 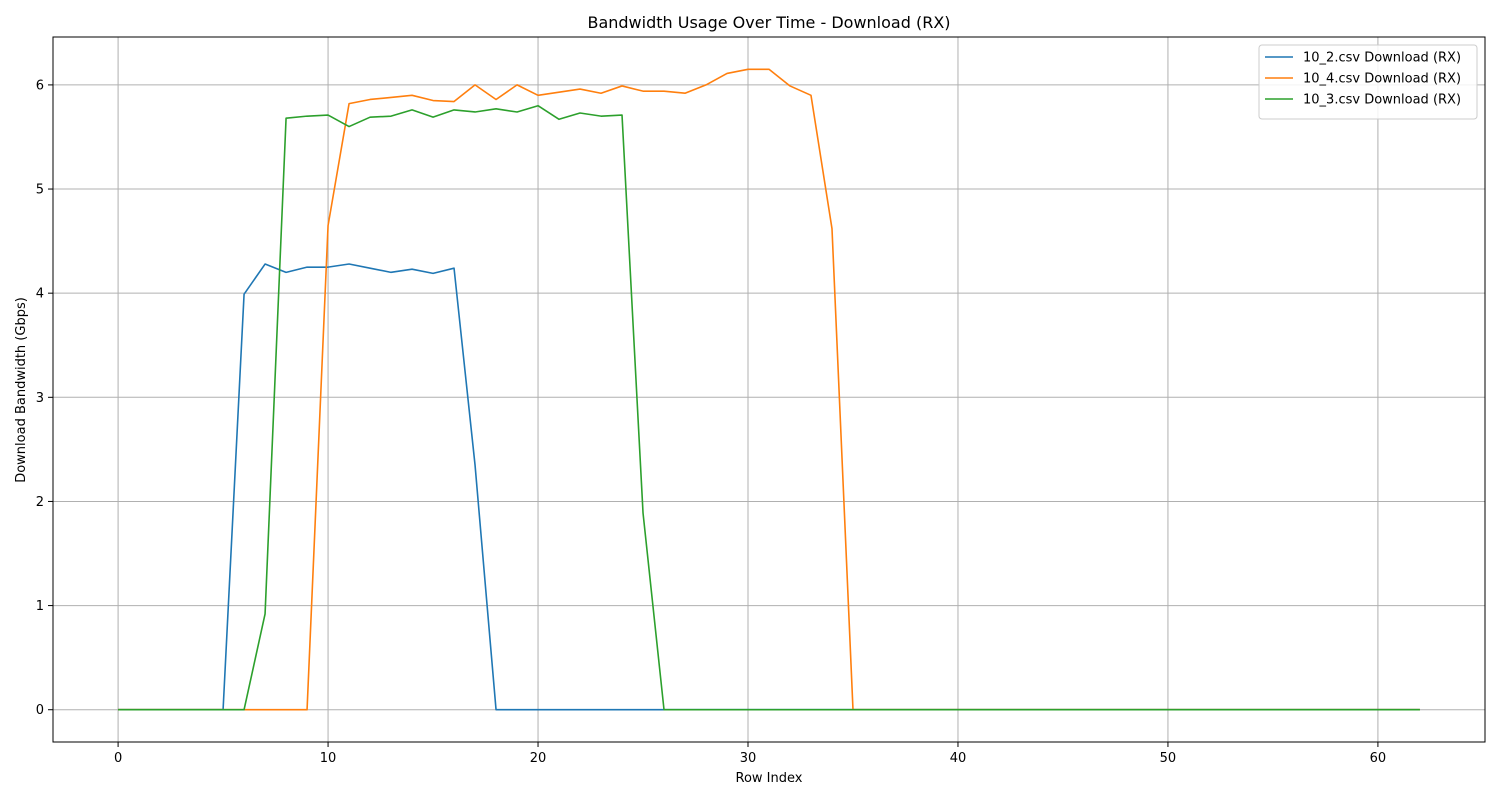 I want to click on x-tick-label: 40, so click(x=958, y=758).